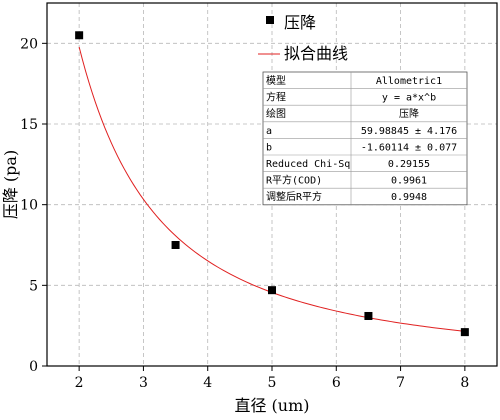 Image resolution: width=500 pixels, height=420 pixels. I want to click on x-axis-title: 直径 (um), so click(271, 405).